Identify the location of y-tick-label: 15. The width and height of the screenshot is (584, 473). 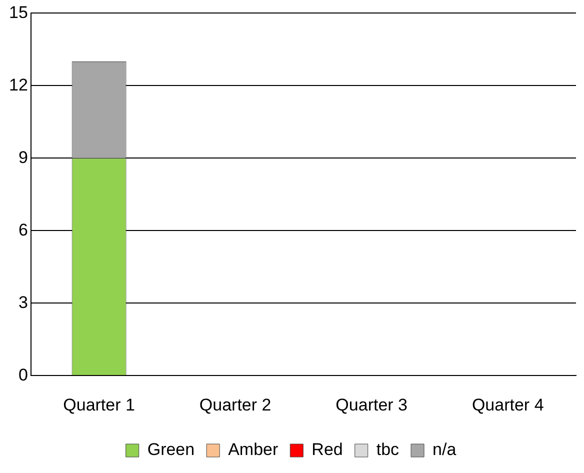
(18, 12).